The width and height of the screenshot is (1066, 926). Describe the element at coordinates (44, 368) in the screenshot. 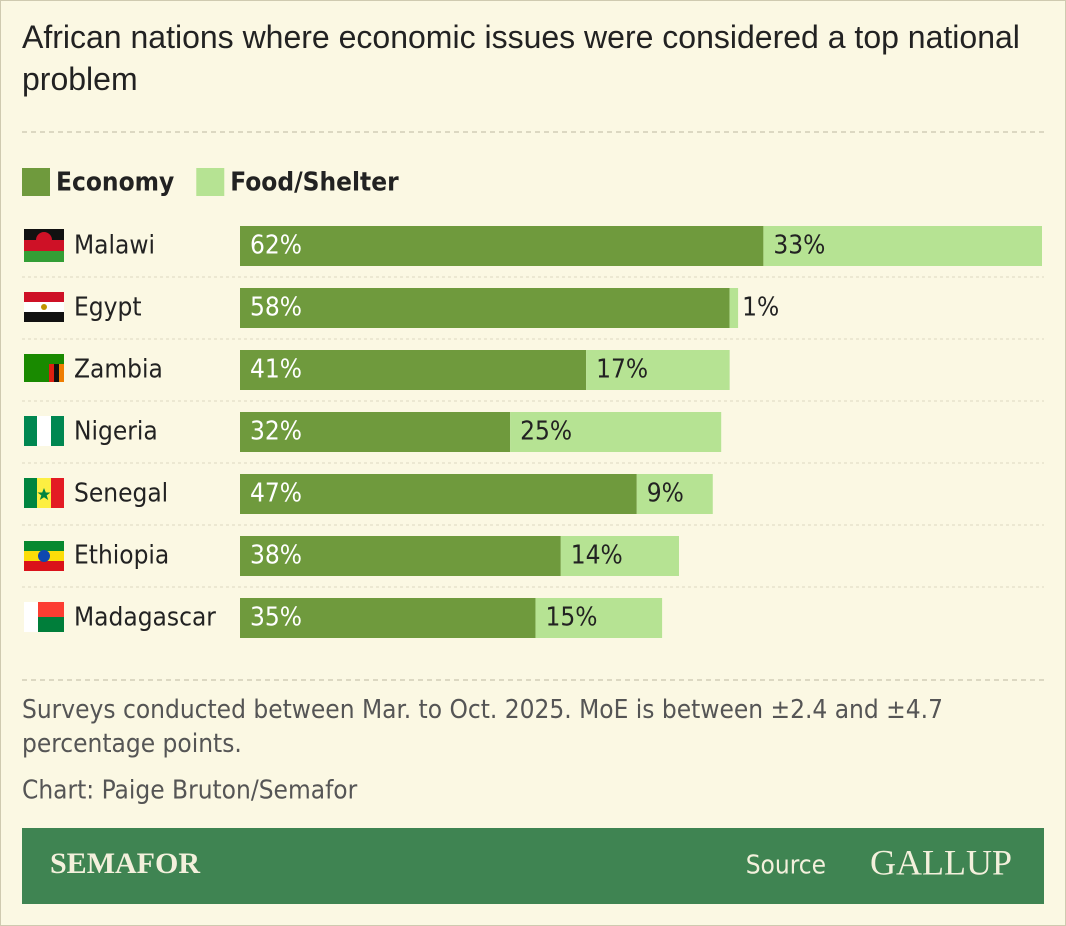

I see `flag-zambia` at that location.